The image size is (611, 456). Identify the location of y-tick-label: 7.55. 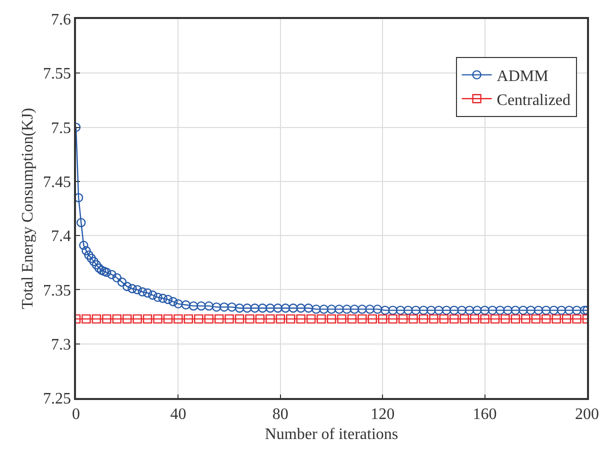
(57, 74).